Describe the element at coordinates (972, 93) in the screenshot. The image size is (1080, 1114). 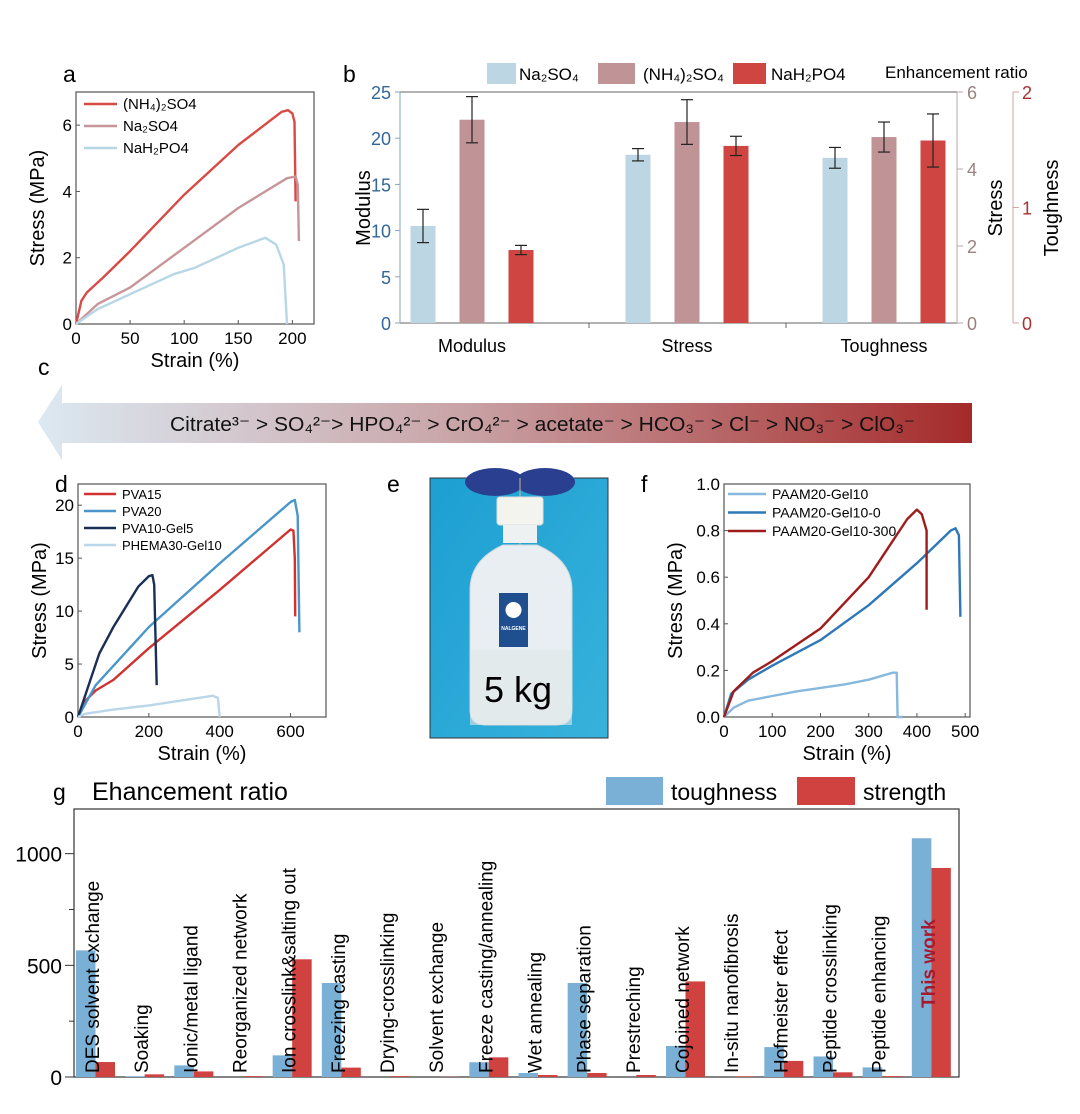
I see `stress-tick-label: 6` at that location.